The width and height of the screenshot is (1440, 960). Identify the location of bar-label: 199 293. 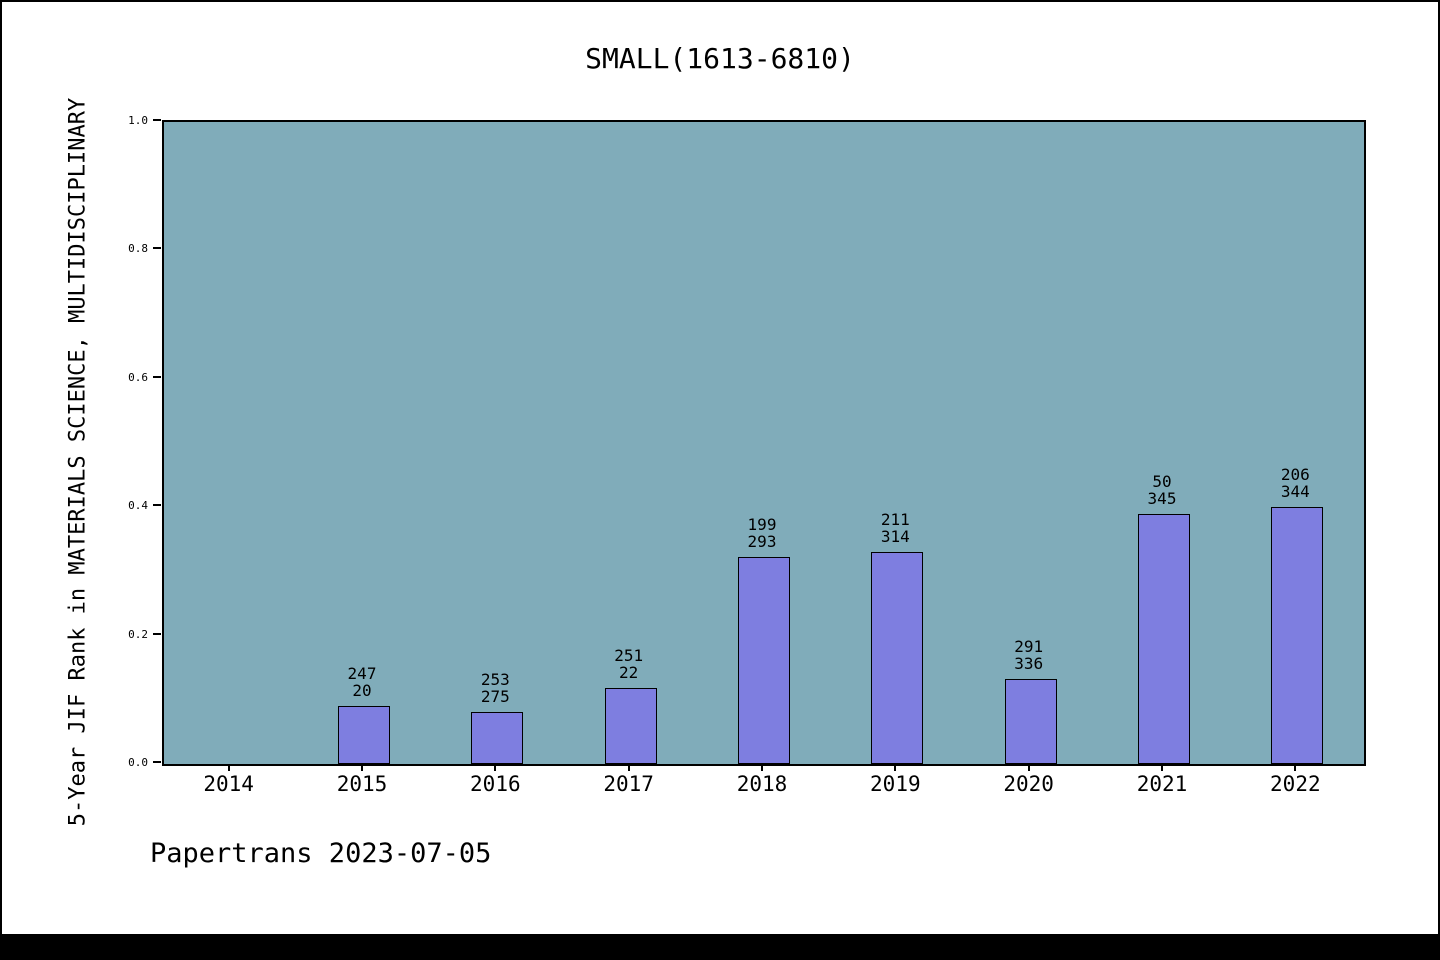
(762, 533).